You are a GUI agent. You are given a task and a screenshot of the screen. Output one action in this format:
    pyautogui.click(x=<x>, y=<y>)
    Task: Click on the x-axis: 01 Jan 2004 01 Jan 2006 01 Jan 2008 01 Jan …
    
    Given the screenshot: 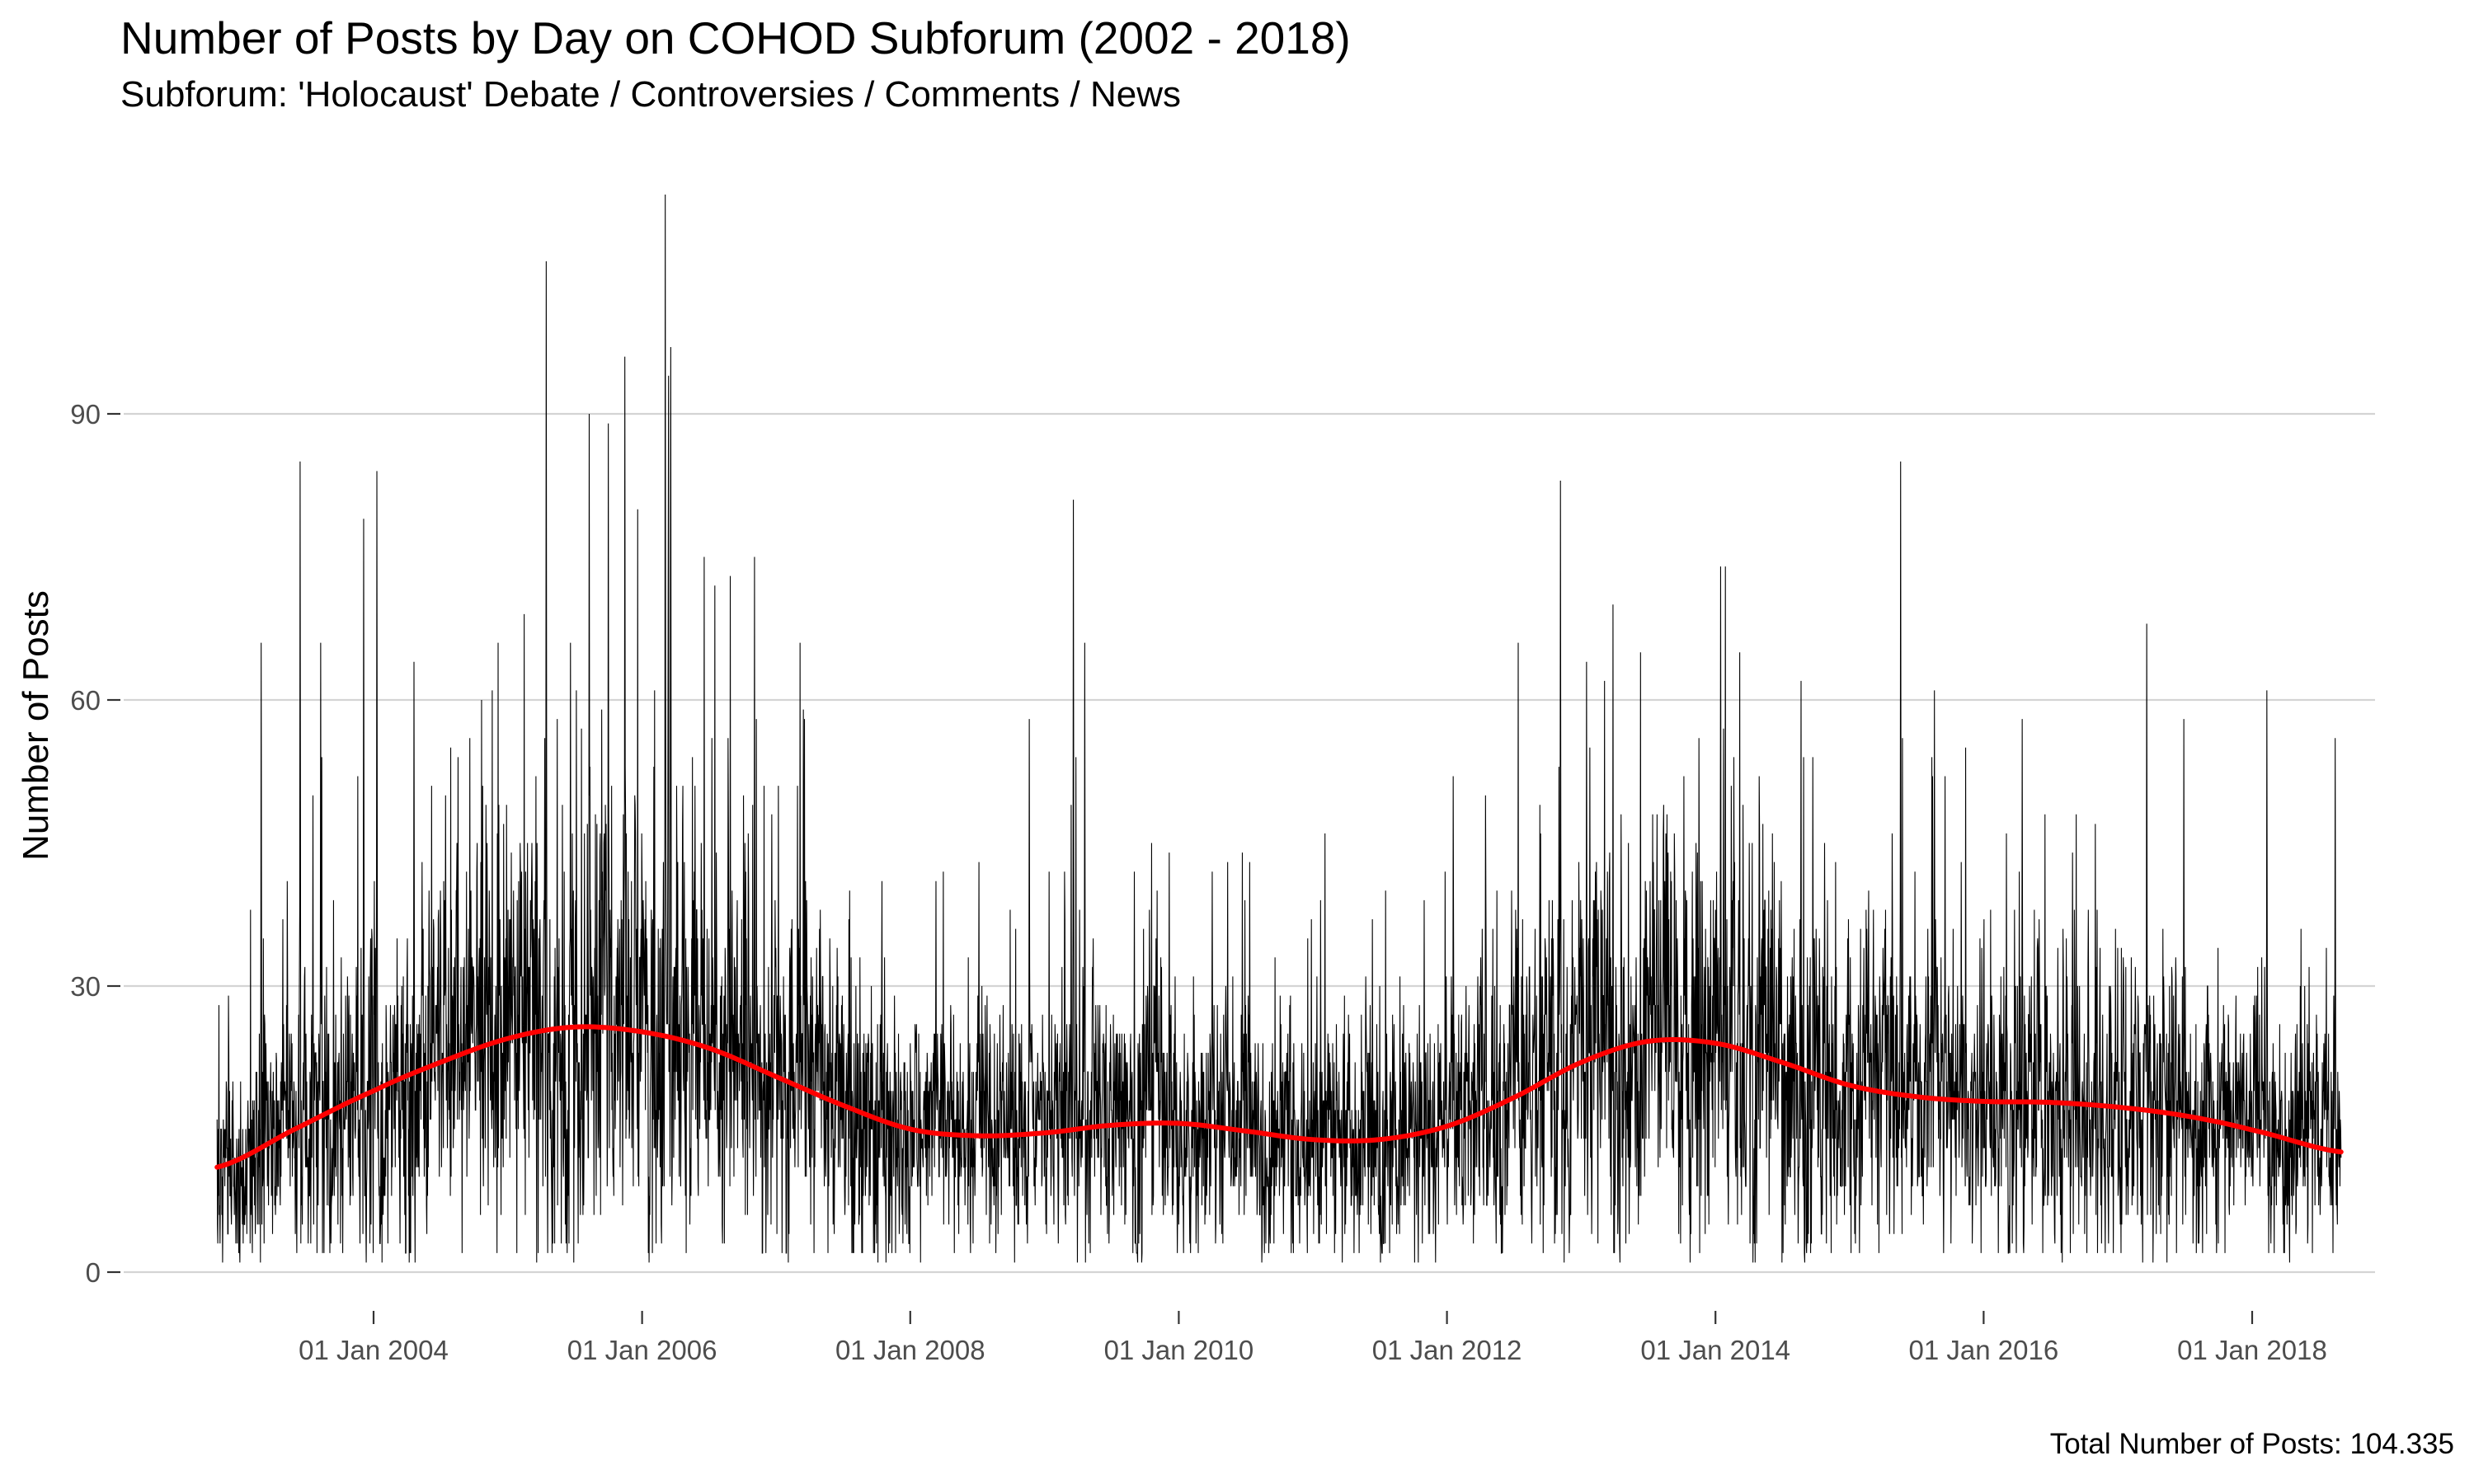 What is the action you would take?
    pyautogui.click(x=1313, y=1338)
    